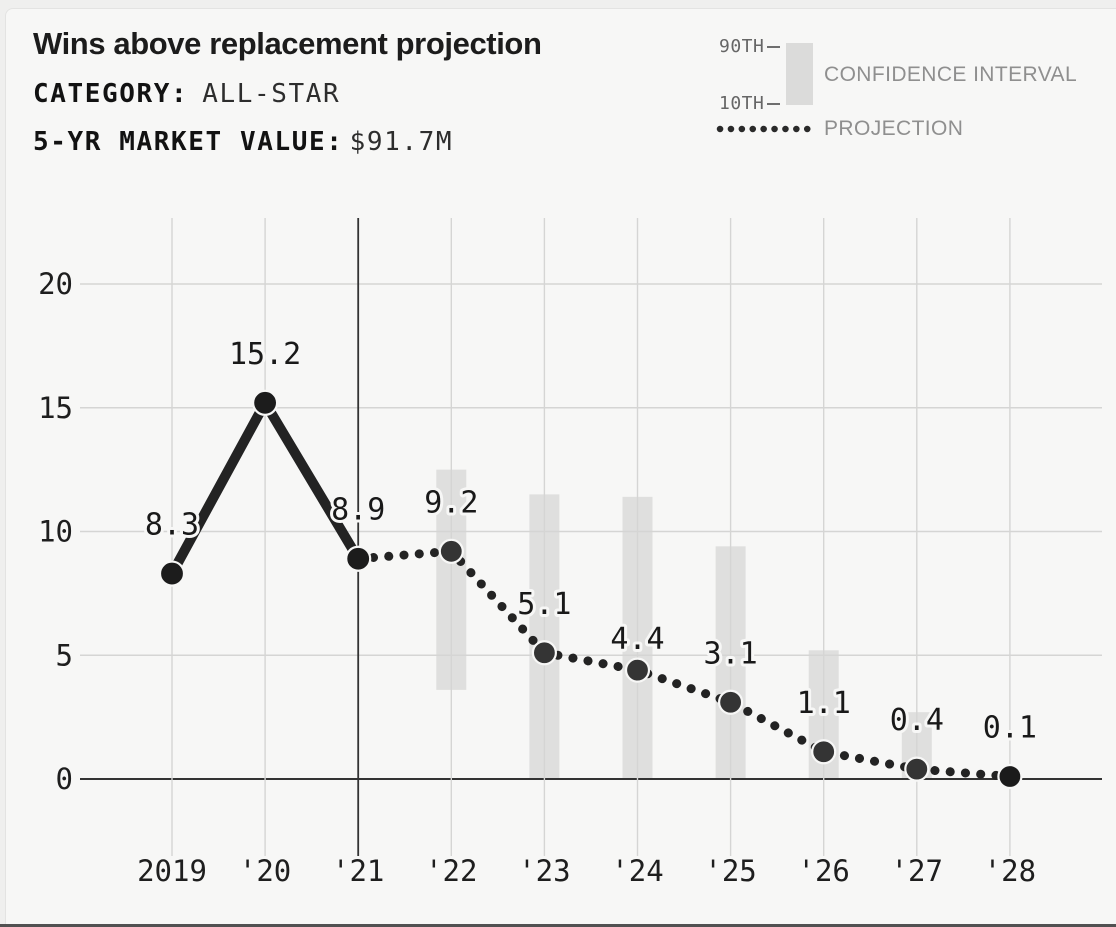  I want to click on value-label-8.9: 8.9, so click(358, 510).